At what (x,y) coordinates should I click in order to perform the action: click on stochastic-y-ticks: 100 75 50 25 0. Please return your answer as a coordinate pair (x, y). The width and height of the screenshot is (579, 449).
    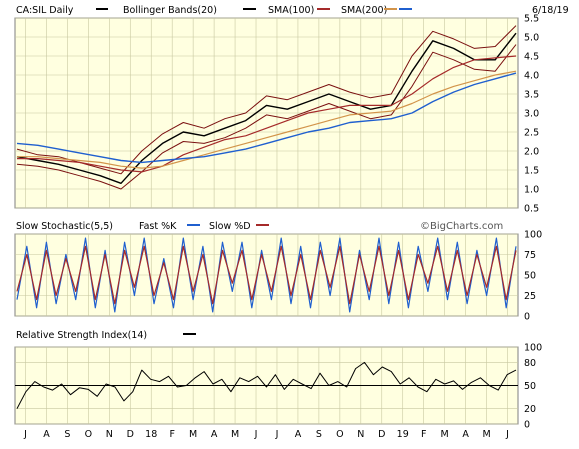
    Looking at the image, I should click on (533, 276).